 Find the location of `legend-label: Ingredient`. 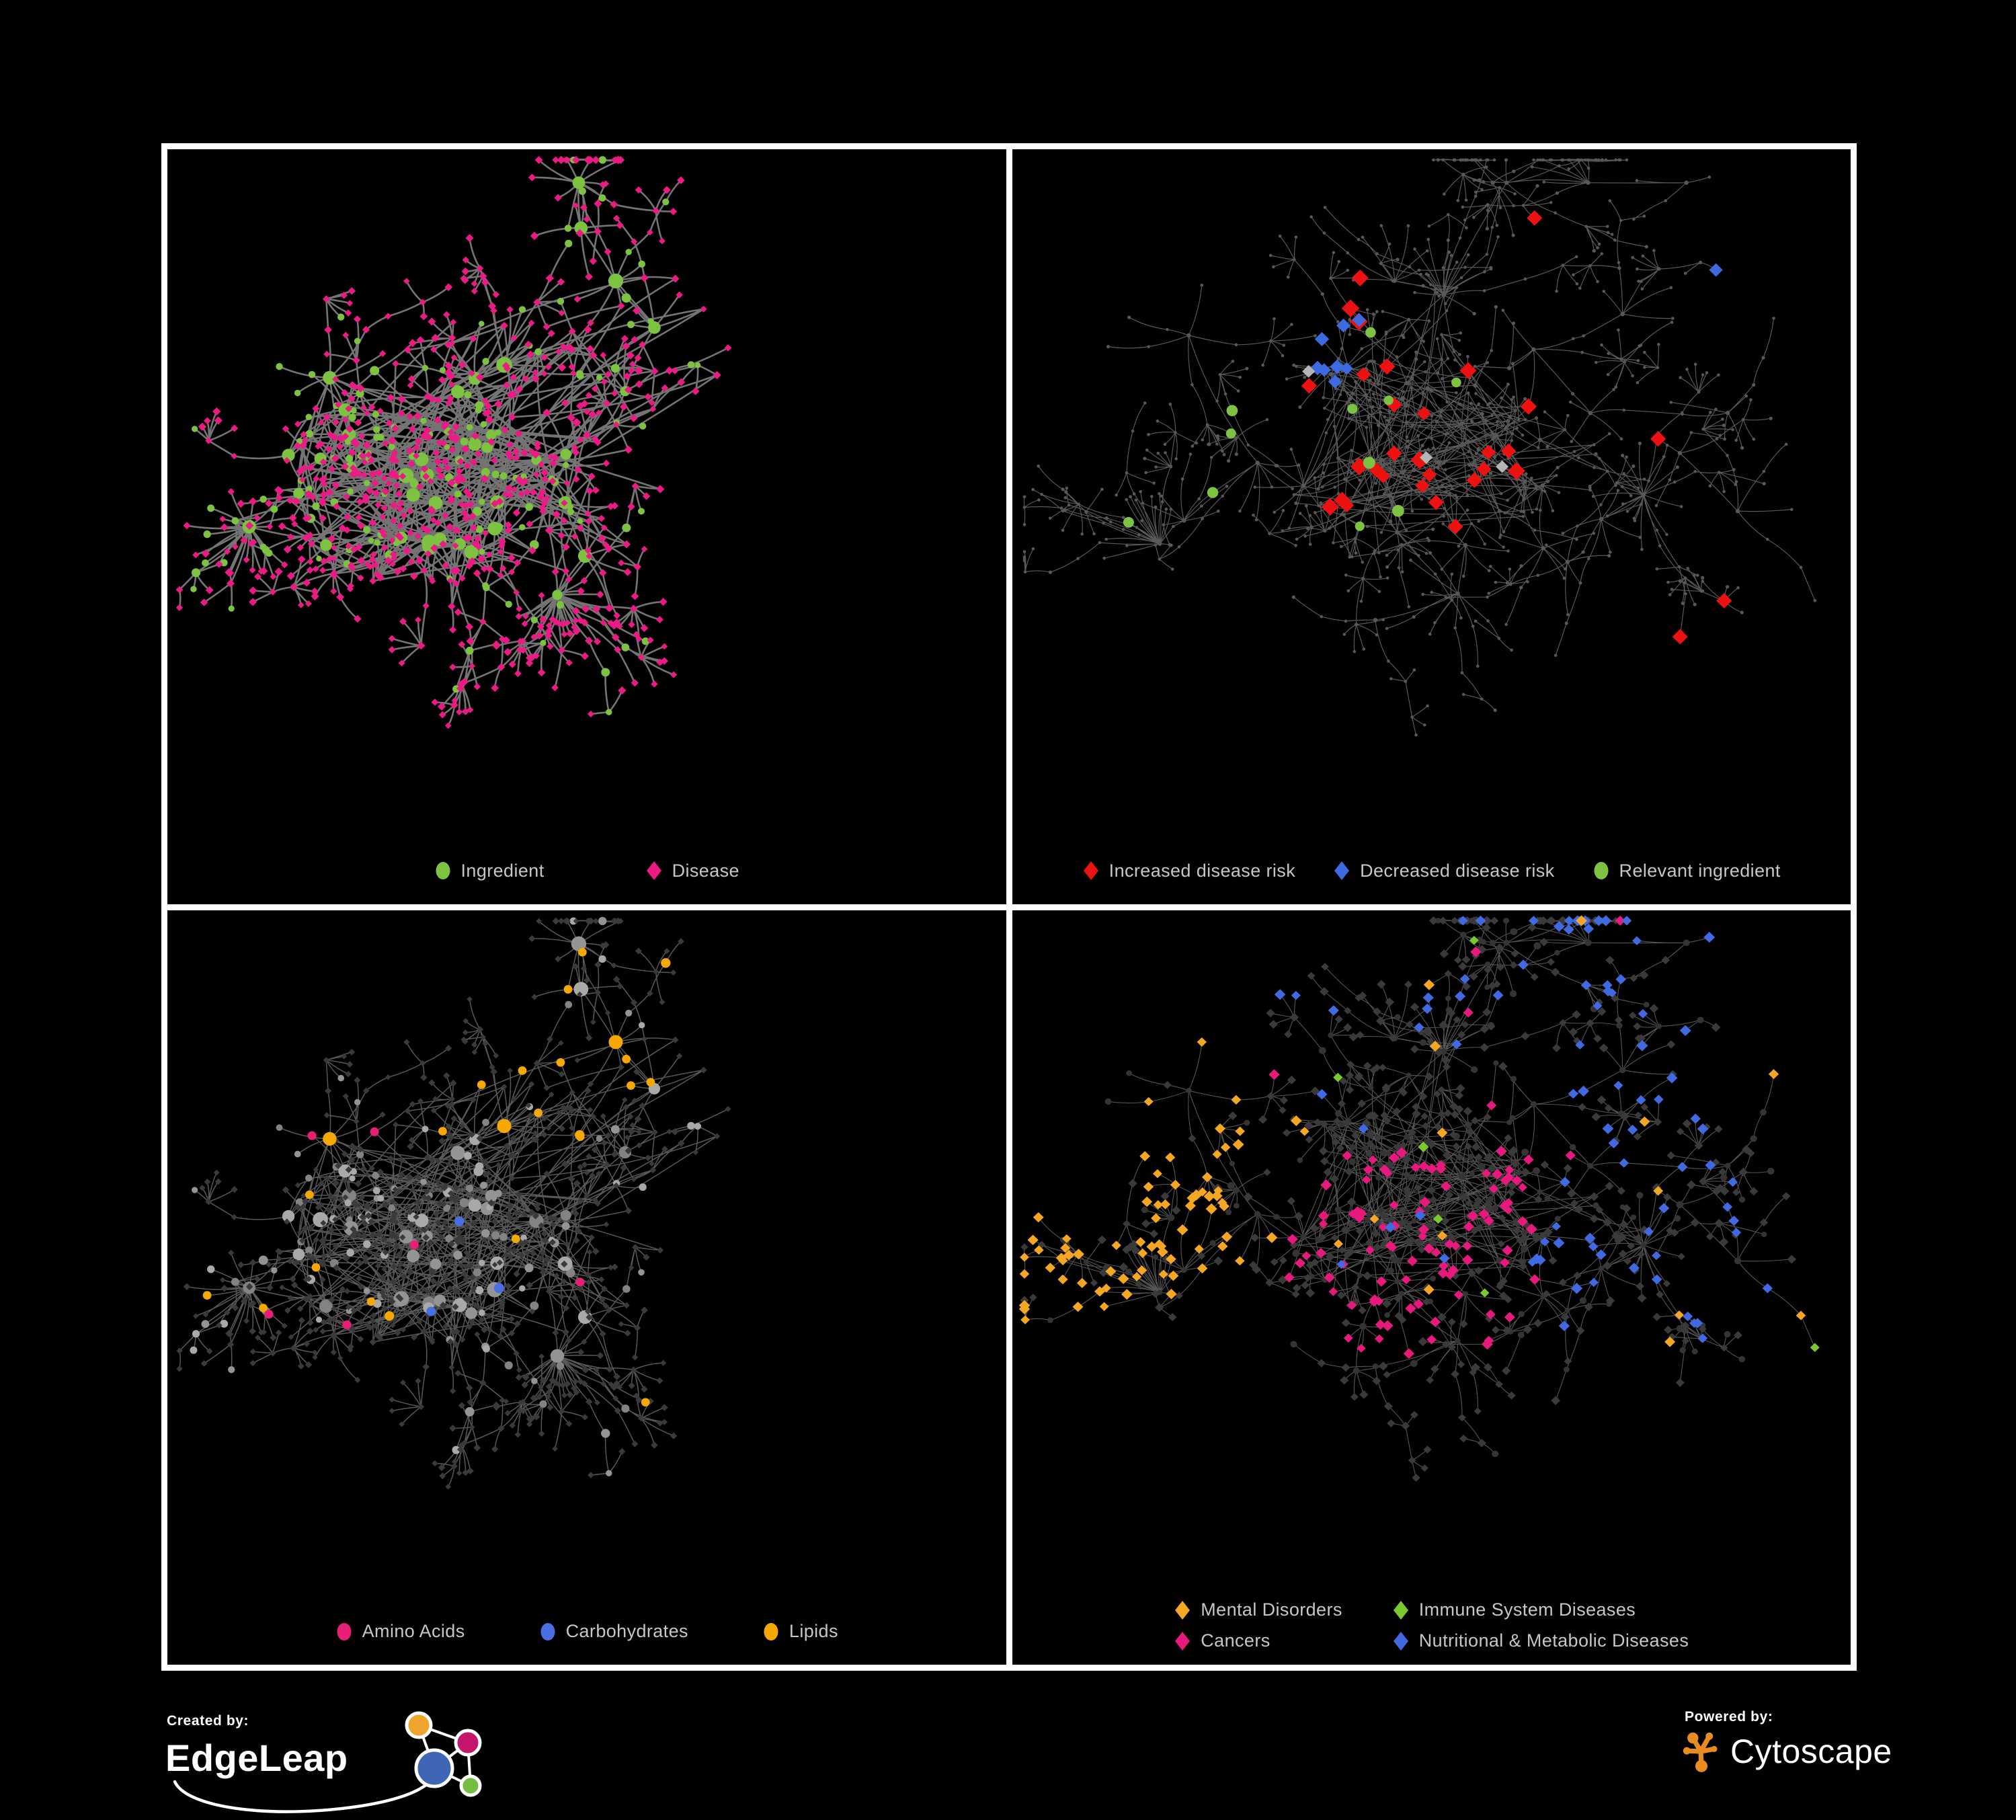

legend-label: Ingredient is located at coordinates (502, 870).